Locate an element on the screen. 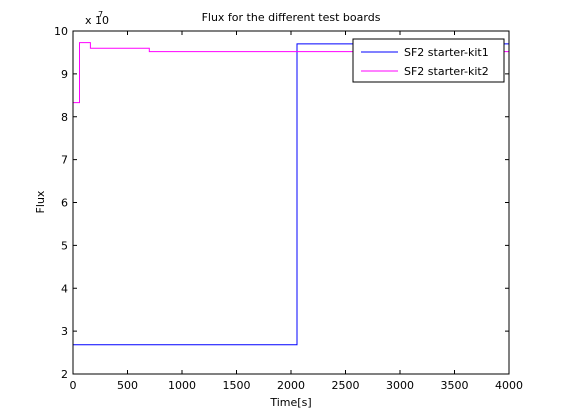 The height and width of the screenshot is (420, 561). y-tick-label: 8 is located at coordinates (64, 117).